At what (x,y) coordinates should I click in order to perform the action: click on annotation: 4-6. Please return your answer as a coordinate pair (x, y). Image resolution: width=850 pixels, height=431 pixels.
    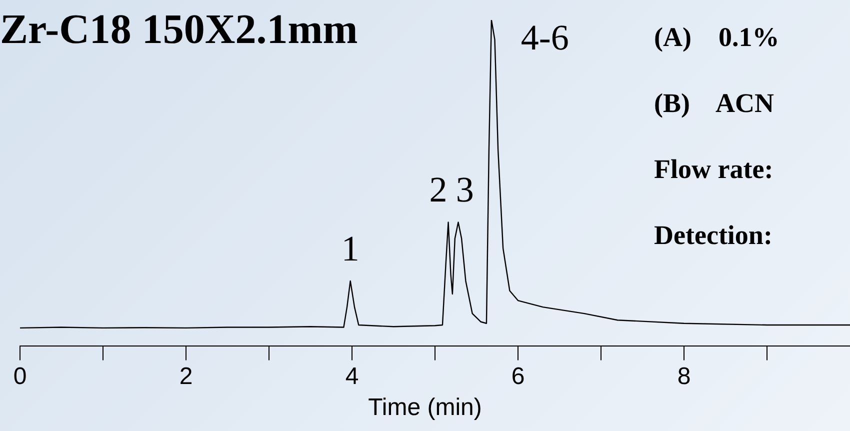
    Looking at the image, I should click on (544, 37).